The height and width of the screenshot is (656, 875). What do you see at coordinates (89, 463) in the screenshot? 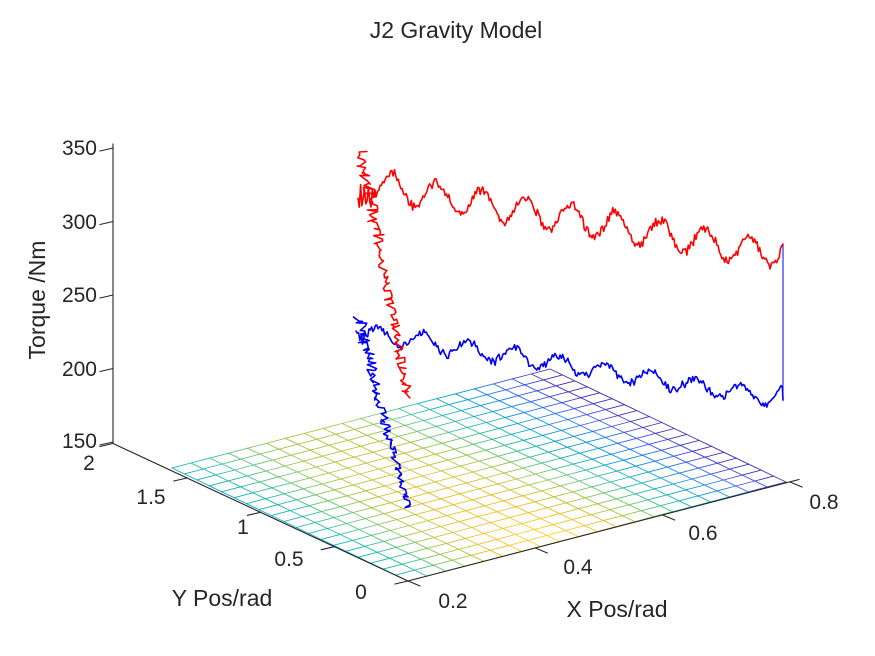
I see `y-tick-2: 2` at bounding box center [89, 463].